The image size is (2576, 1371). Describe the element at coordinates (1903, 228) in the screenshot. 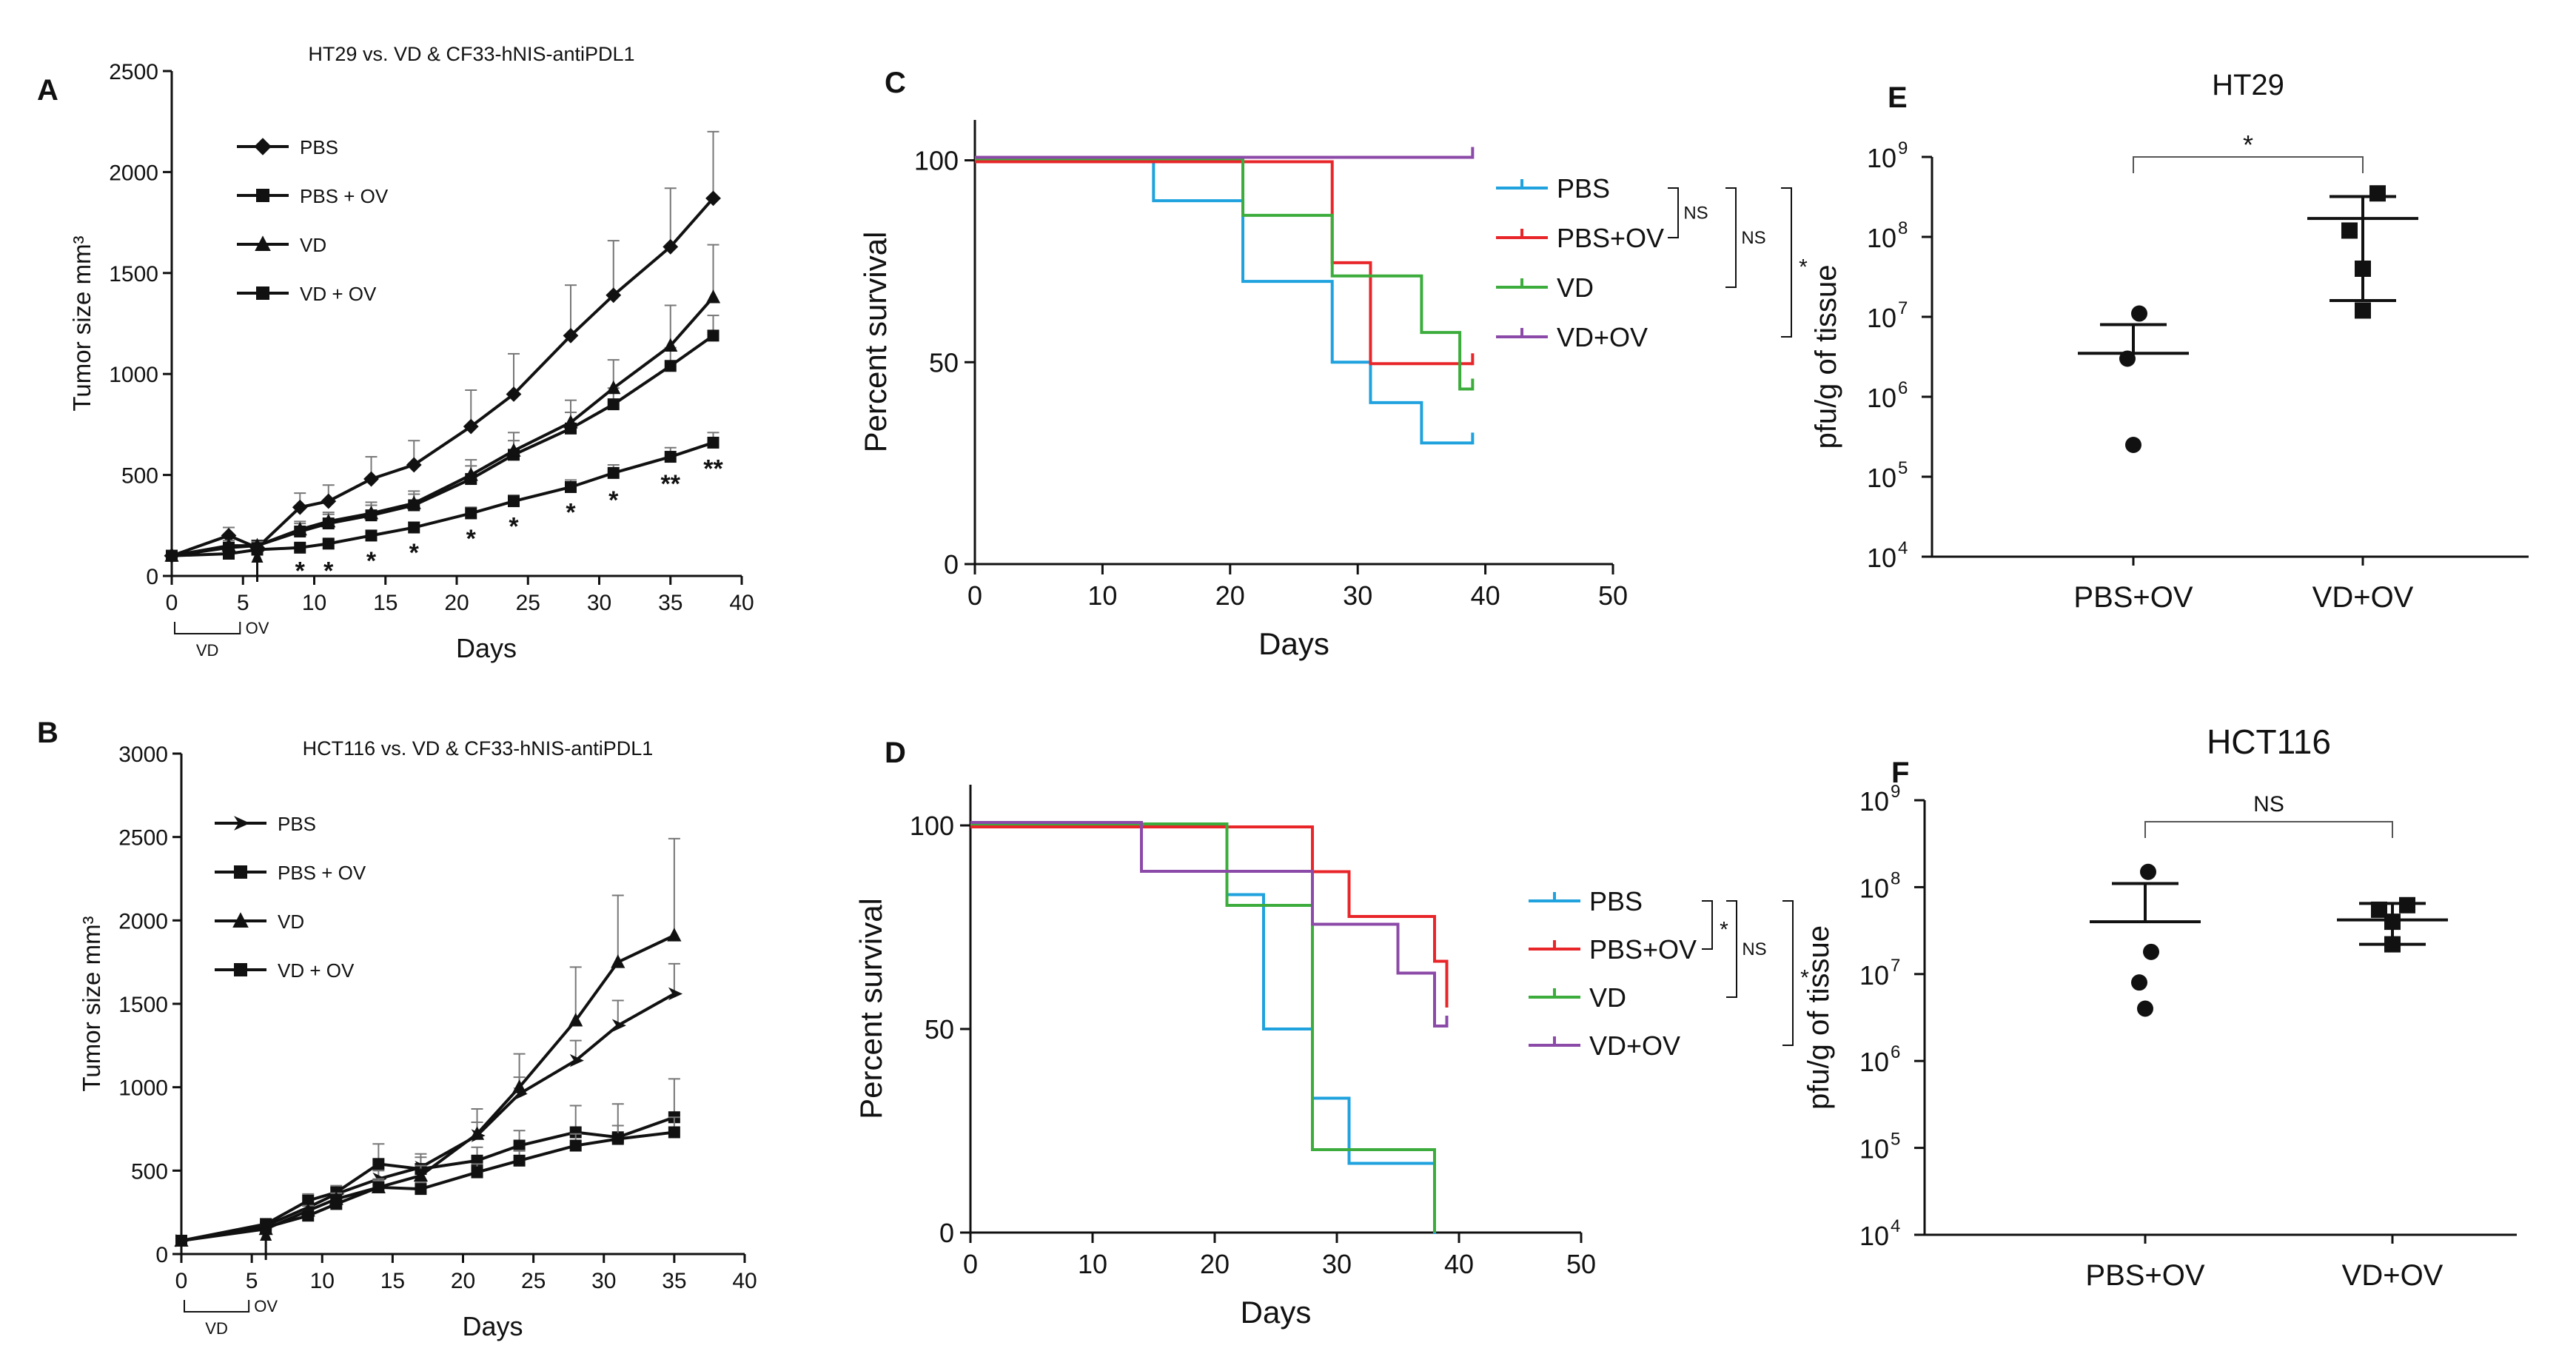

I see `y-tick-exponent: 8` at that location.